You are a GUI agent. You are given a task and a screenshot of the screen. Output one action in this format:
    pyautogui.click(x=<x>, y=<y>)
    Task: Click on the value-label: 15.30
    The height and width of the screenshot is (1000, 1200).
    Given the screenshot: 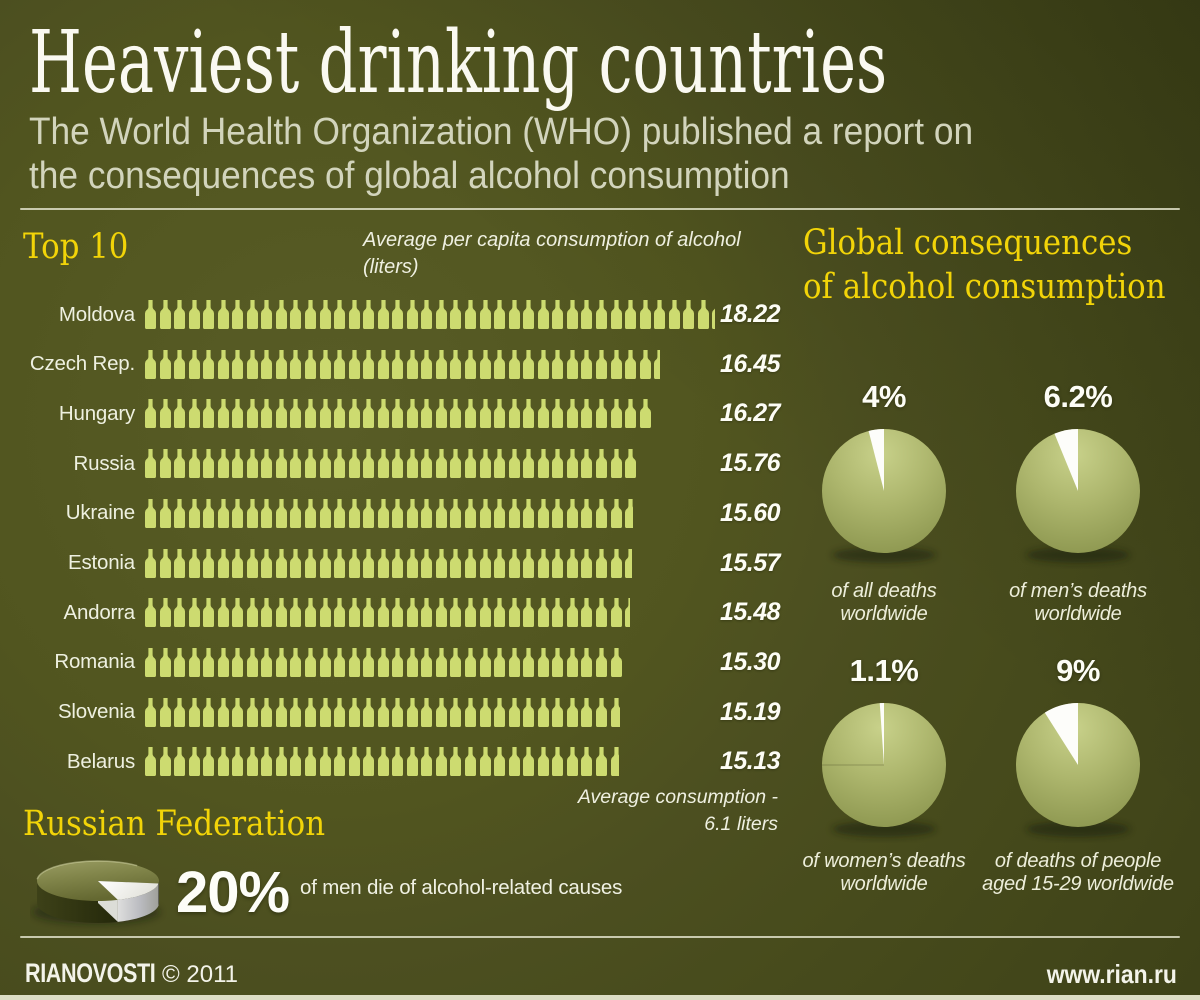 What is the action you would take?
    pyautogui.click(x=750, y=661)
    